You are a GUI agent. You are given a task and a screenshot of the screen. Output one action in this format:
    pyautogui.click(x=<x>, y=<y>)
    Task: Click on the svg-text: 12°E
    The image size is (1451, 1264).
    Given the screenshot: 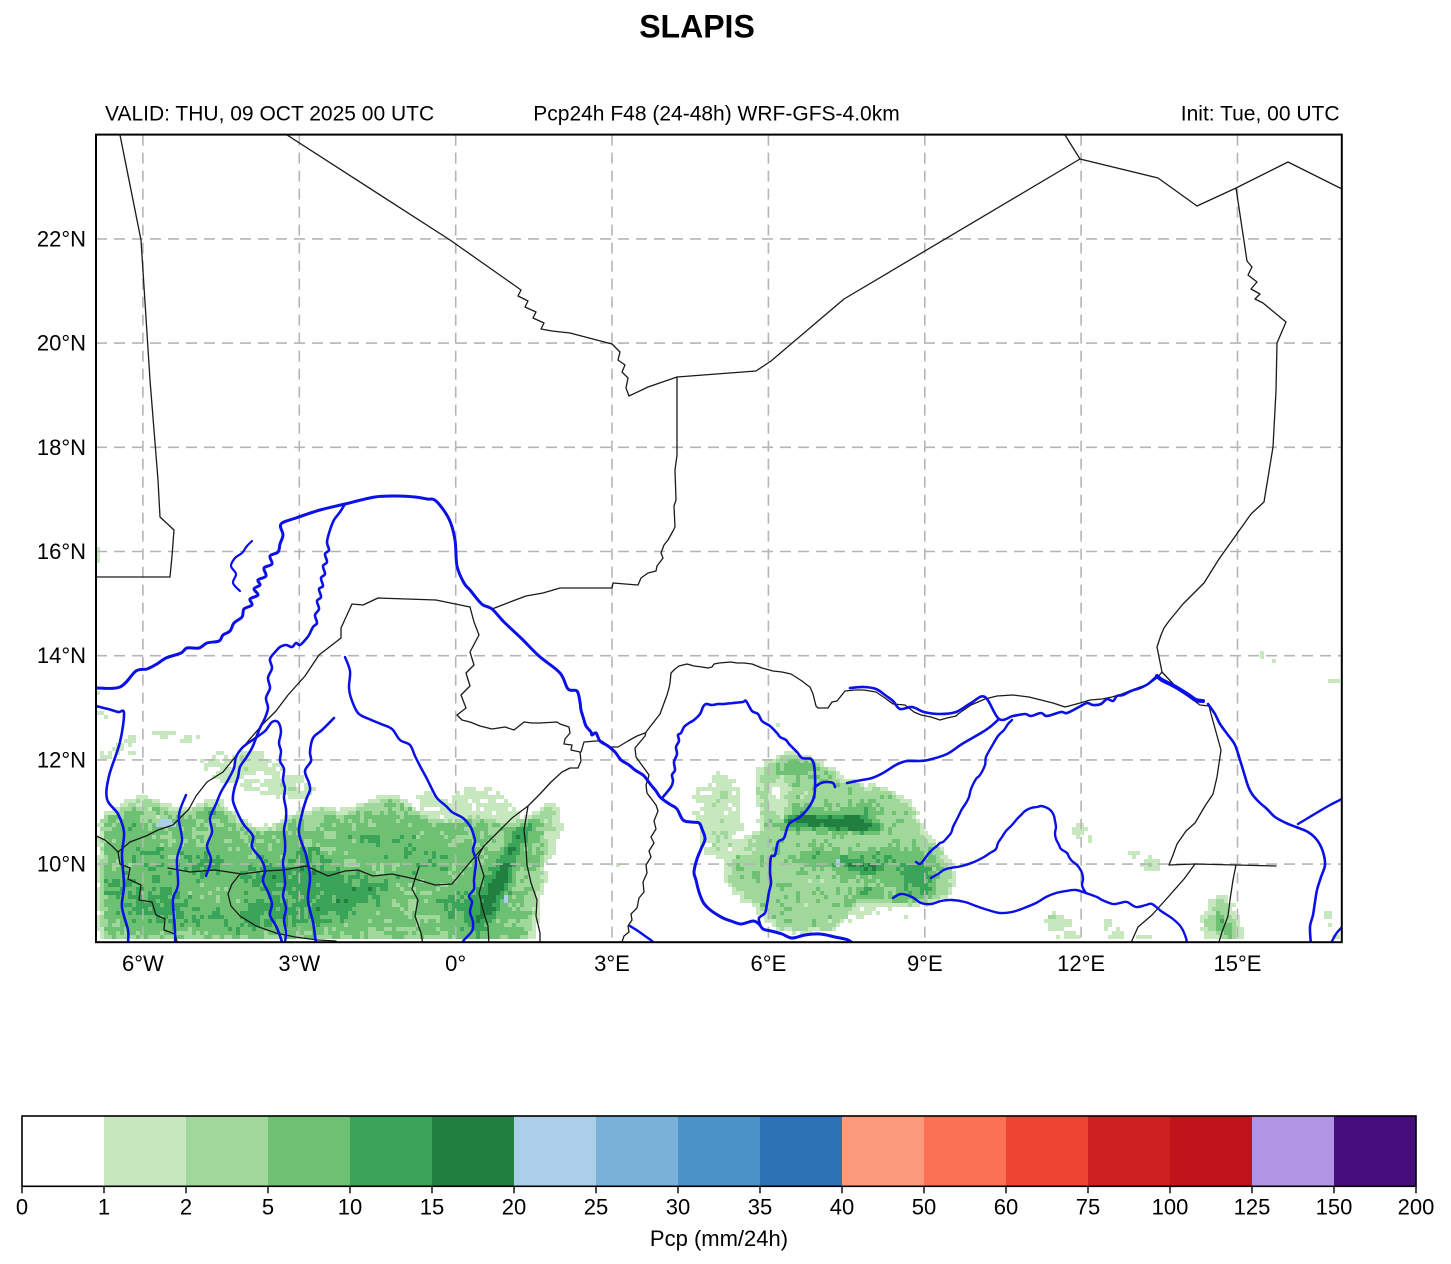 What is the action you would take?
    pyautogui.click(x=1081, y=963)
    